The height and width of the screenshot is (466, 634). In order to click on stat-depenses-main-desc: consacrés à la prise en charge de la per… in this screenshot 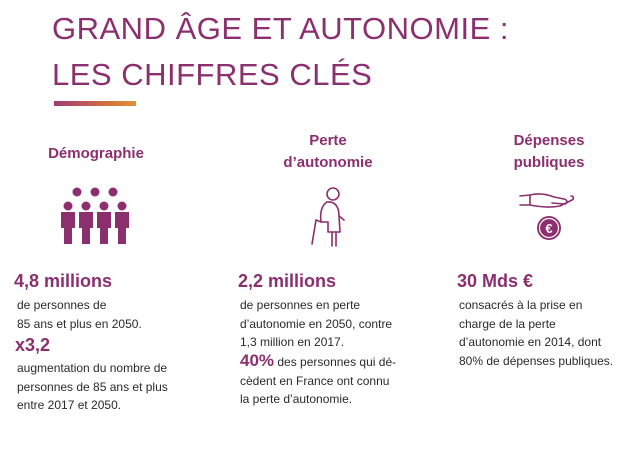, I will do `click(536, 333)`.